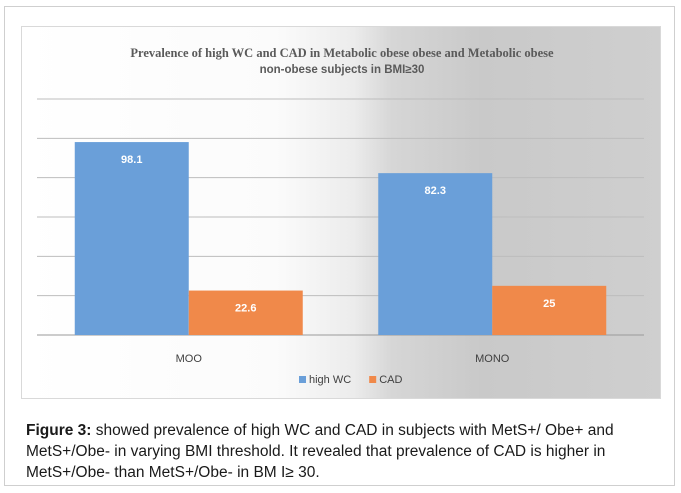  Describe the element at coordinates (330, 380) in the screenshot. I see `legend-label-high-wc: high WC` at that location.